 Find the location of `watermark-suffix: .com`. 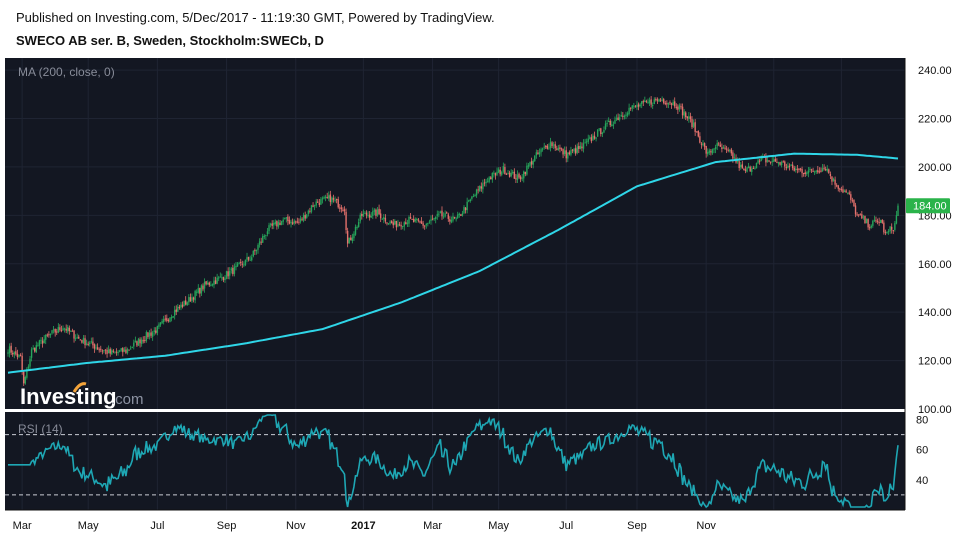

watermark-suffix: .com is located at coordinates (127, 399).